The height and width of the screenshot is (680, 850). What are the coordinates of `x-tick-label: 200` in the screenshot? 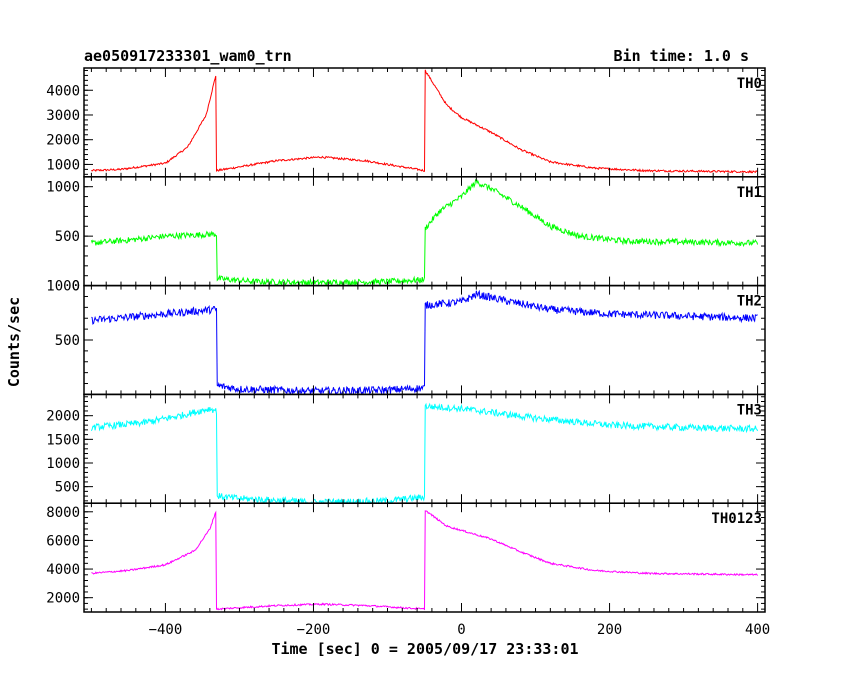 It's located at (609, 630).